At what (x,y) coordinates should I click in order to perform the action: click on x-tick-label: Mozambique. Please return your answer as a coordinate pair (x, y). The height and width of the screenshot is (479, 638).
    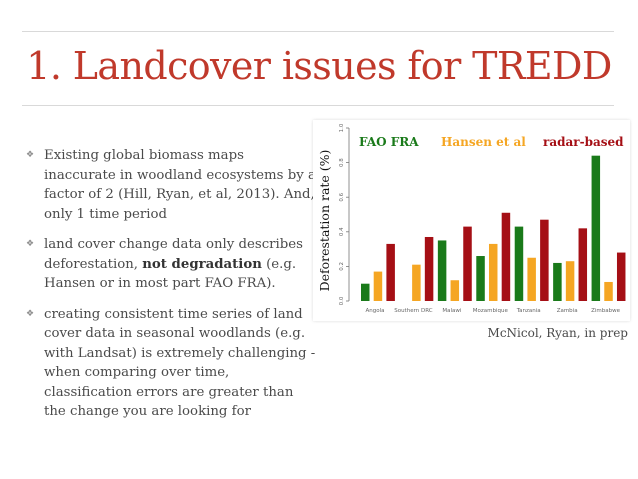
    Looking at the image, I should click on (491, 311).